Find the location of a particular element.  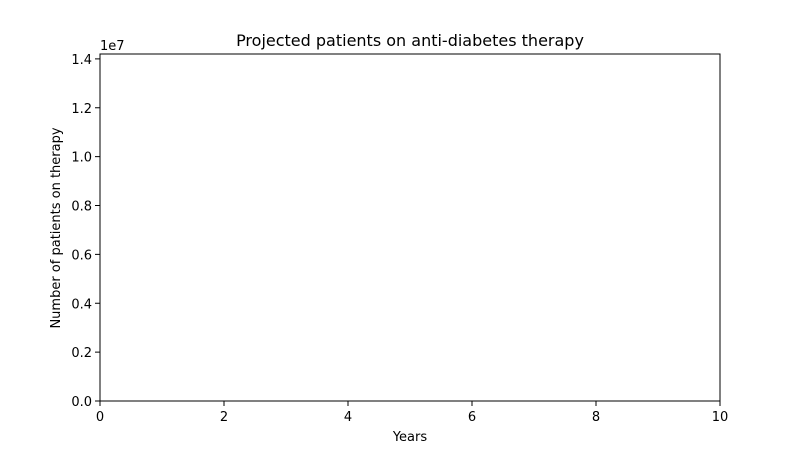

x-tick-label: 10 is located at coordinates (720, 417).